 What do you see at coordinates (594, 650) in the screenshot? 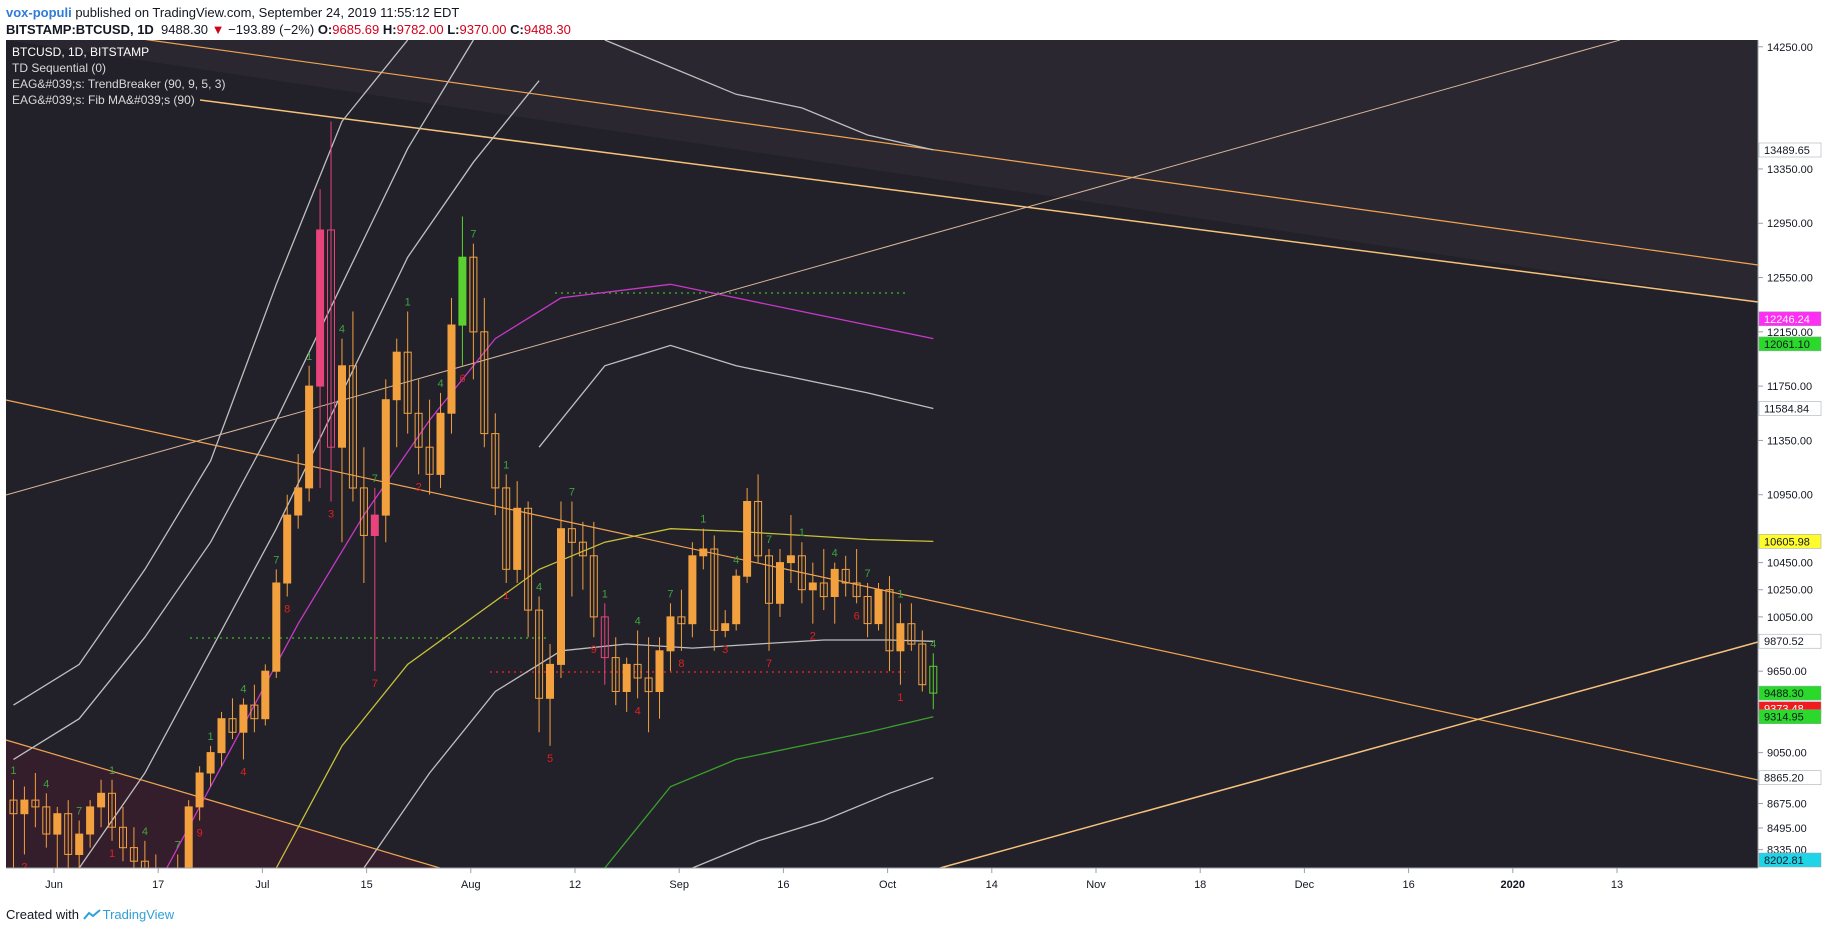
I see `td-count: 9` at bounding box center [594, 650].